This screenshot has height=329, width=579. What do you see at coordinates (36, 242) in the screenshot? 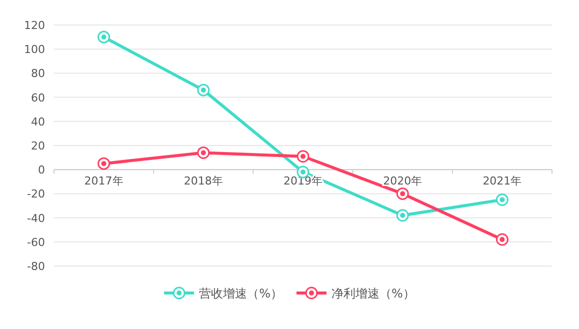
I see `y-tick-label: -60` at bounding box center [36, 242].